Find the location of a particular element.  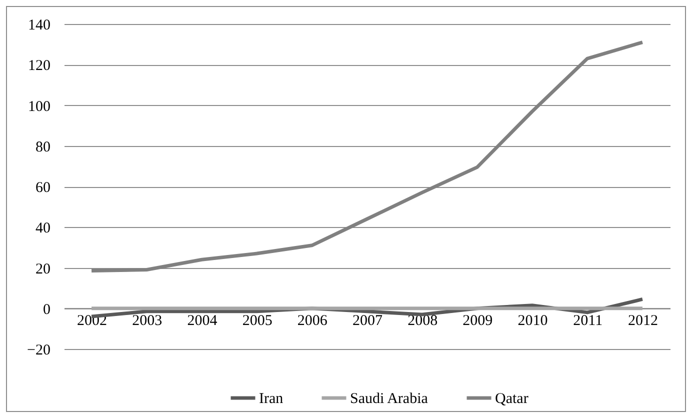

x-tick-label: 2012 is located at coordinates (643, 320).